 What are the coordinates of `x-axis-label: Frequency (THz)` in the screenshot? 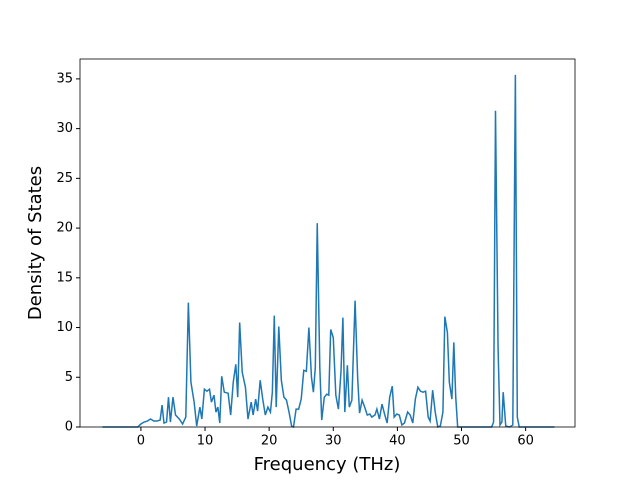 It's located at (327, 464).